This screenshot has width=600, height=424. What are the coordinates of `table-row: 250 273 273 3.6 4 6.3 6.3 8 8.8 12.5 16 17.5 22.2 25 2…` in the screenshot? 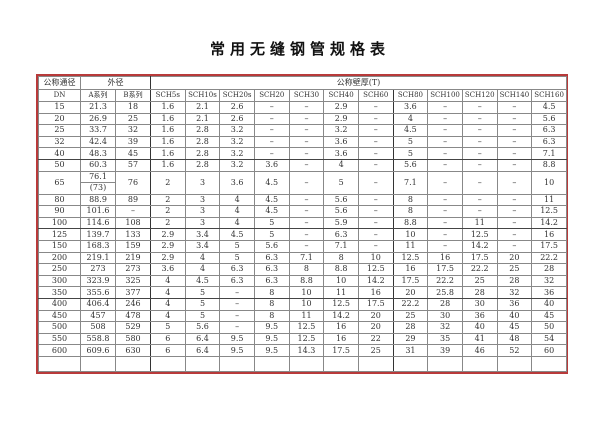 It's located at (303, 269).